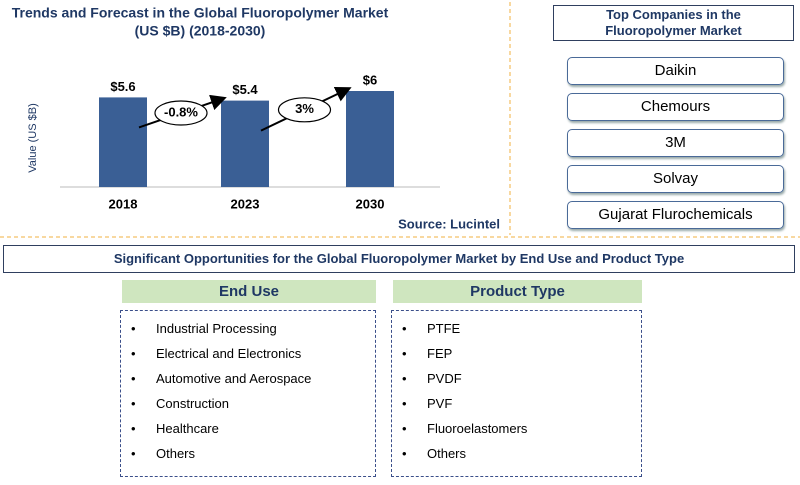 The width and height of the screenshot is (800, 485). What do you see at coordinates (673, 30) in the screenshot?
I see `companies-title-line: Fluoropolymer Market` at bounding box center [673, 30].